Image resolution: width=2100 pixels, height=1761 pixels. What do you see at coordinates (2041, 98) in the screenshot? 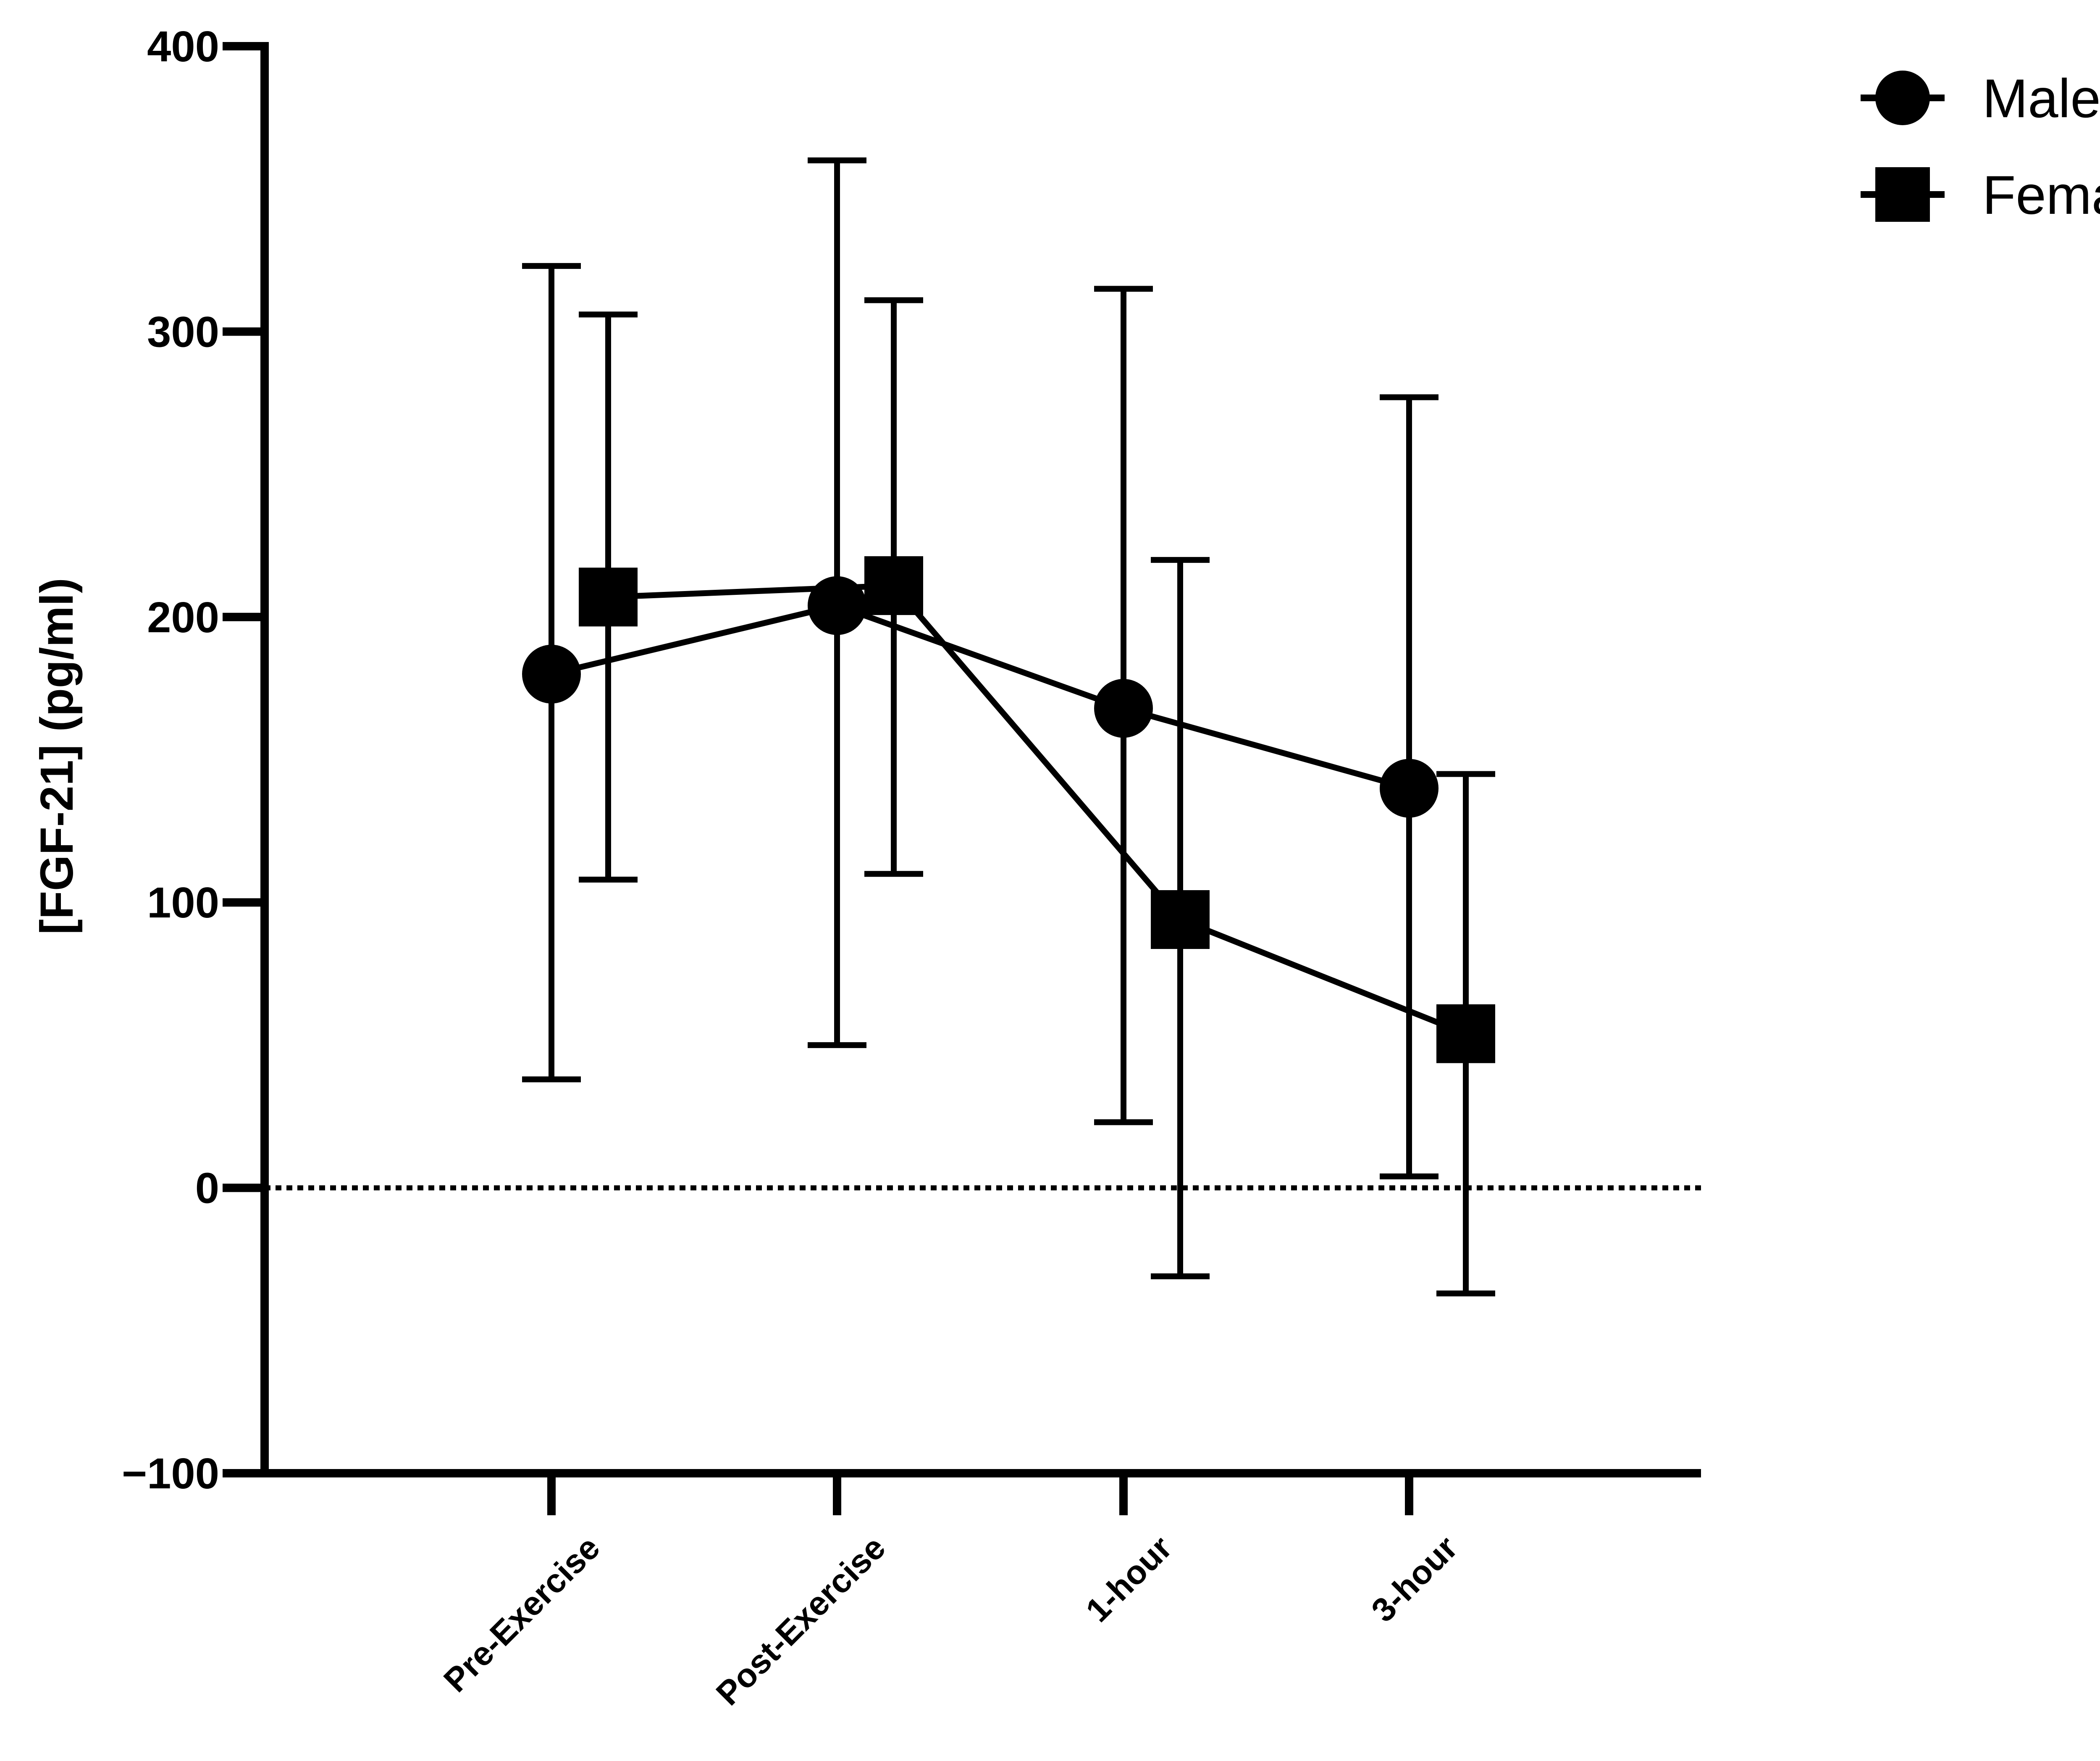
I see `legend-label: Male` at bounding box center [2041, 98].